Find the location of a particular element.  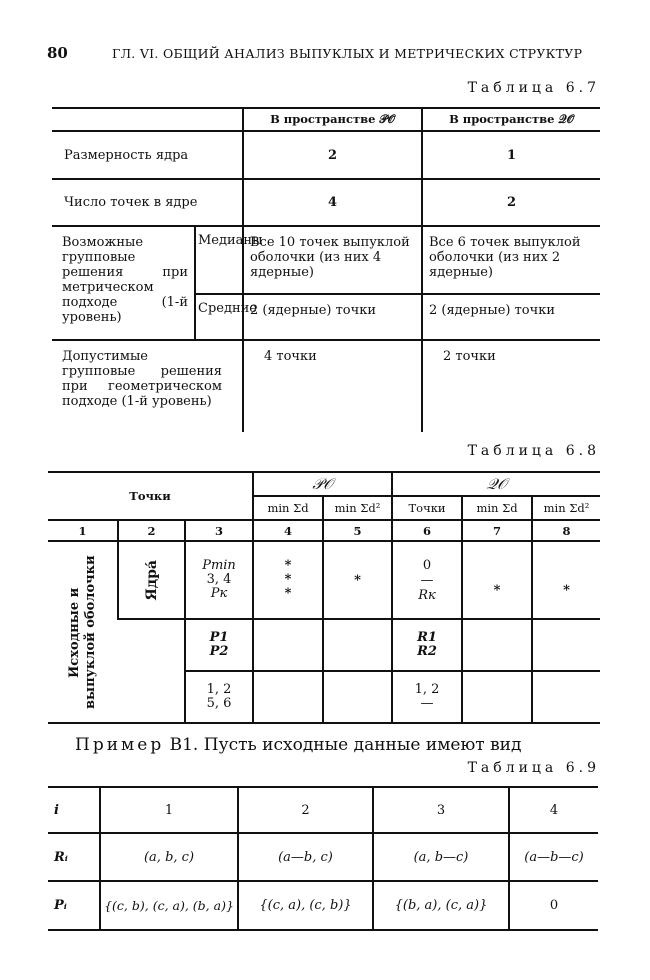

cell: 3, 4 is located at coordinates (219, 579).